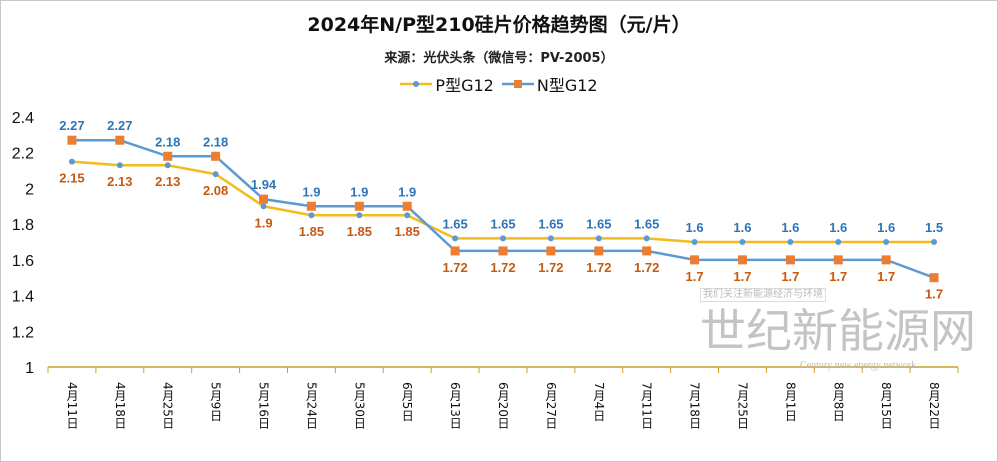  What do you see at coordinates (503, 405) in the screenshot?
I see `x-tick-label: 6月20日` at bounding box center [503, 405].